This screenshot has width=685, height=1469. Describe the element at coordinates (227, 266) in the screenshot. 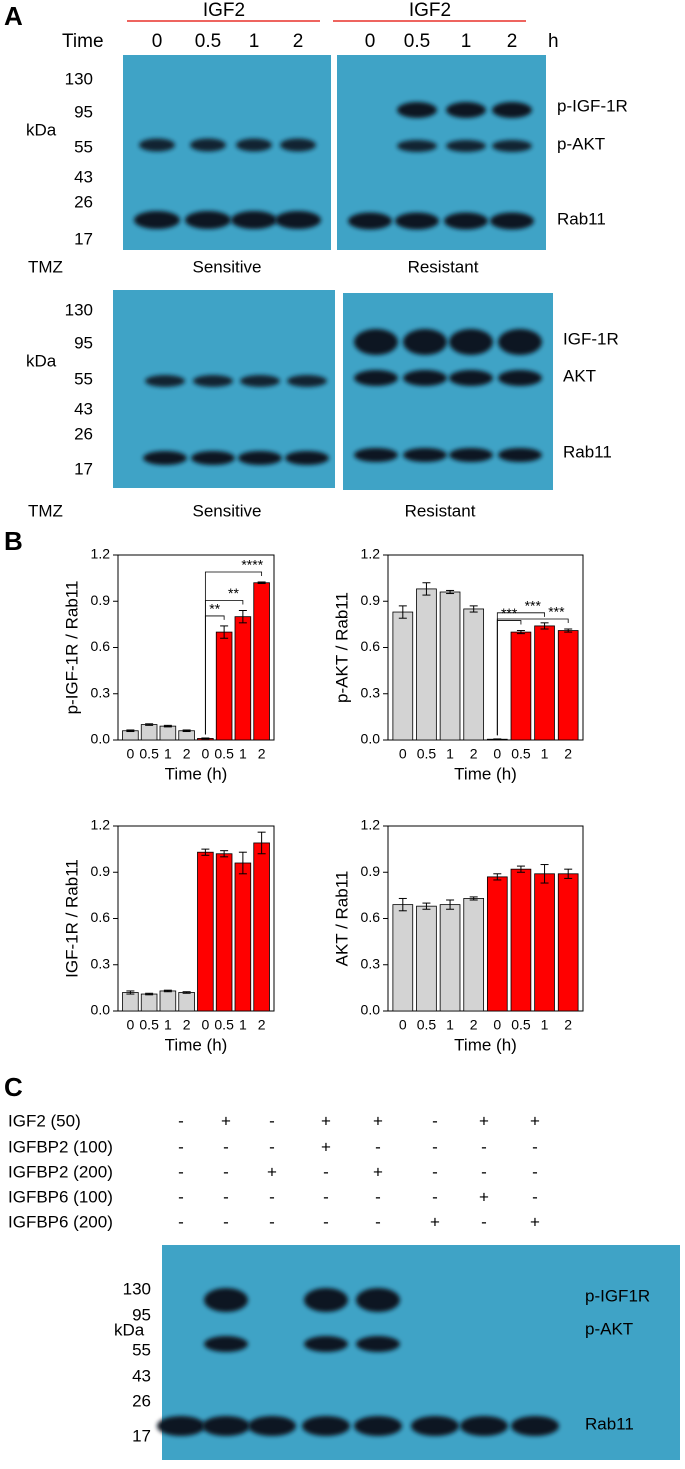

I see `group-label: Sensitive` at that location.